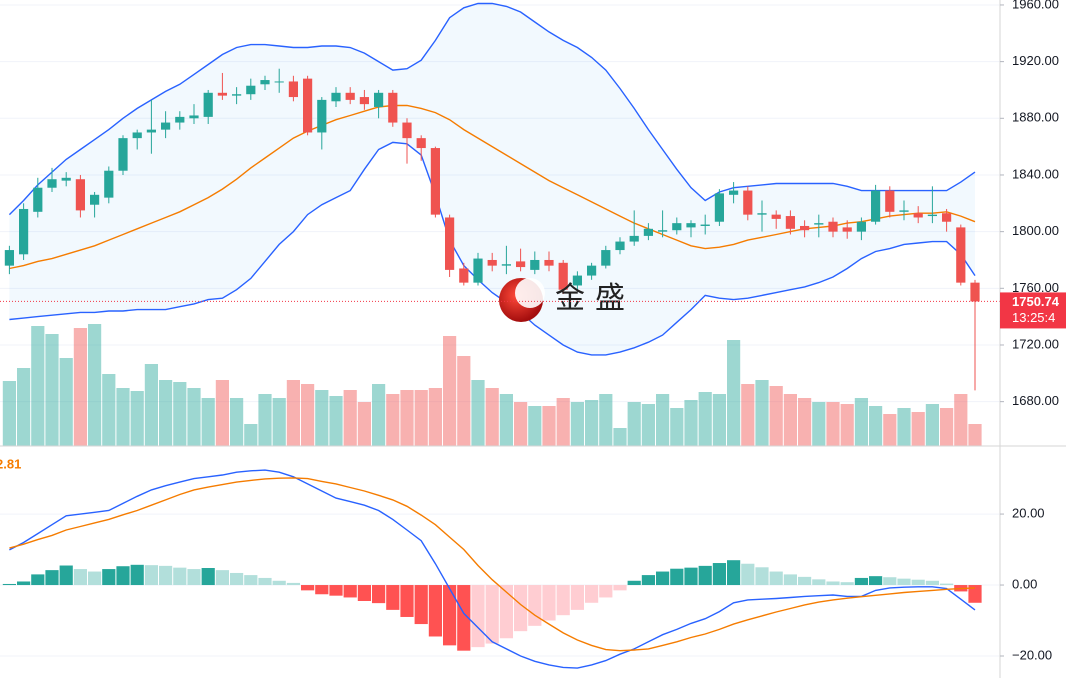 The image size is (1066, 678). What do you see at coordinates (1024, 583) in the screenshot?
I see `y-tick-label: 0.00` at bounding box center [1024, 583].